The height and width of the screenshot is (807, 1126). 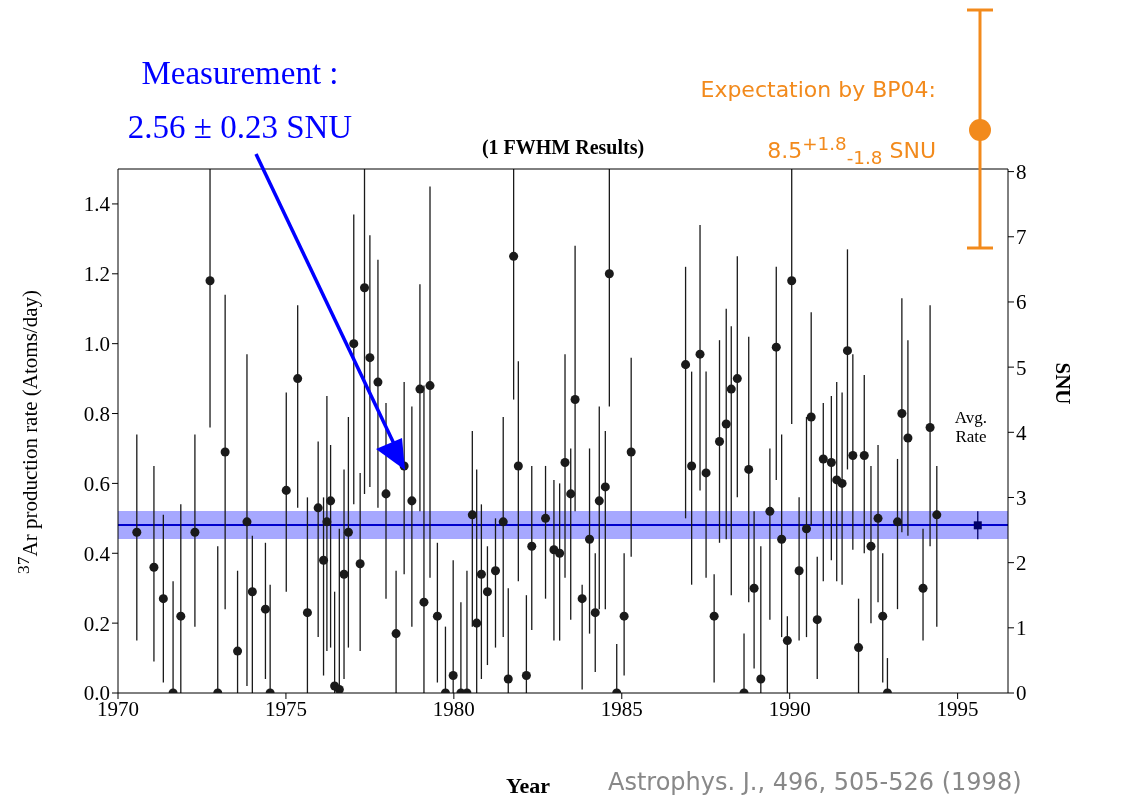 What do you see at coordinates (240, 100) in the screenshot?
I see `text: Measurement : 2.56 ± 0.23 SNU` at bounding box center [240, 100].